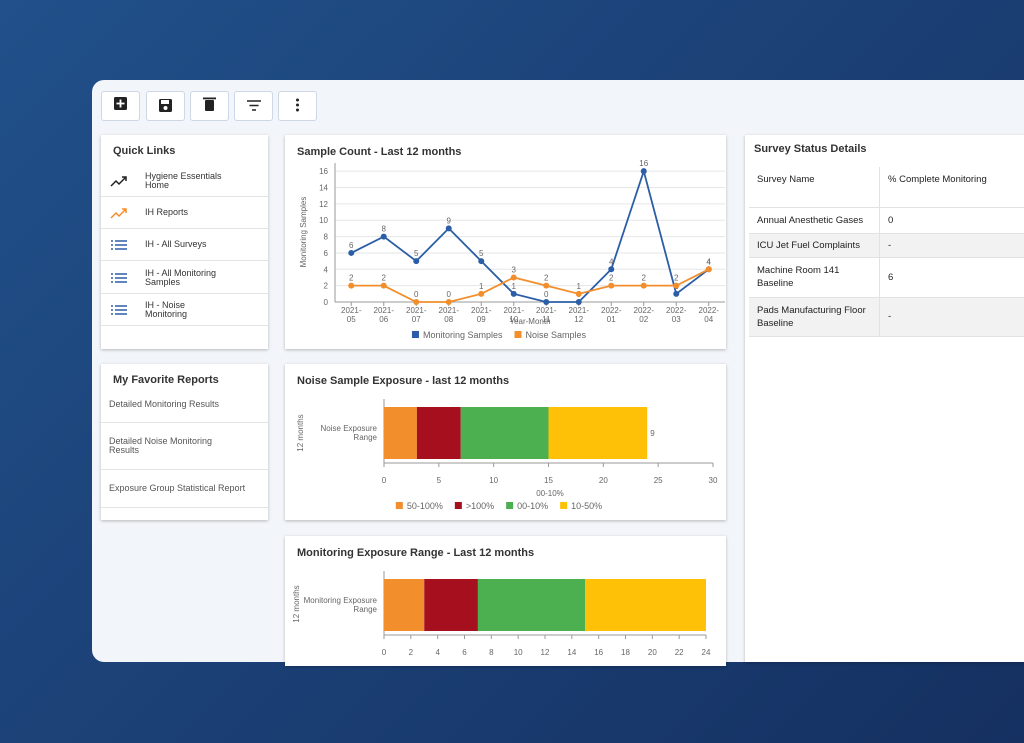 The height and width of the screenshot is (743, 1024). What do you see at coordinates (176, 244) in the screenshot?
I see `link-text: IH - All Surveys` at bounding box center [176, 244].